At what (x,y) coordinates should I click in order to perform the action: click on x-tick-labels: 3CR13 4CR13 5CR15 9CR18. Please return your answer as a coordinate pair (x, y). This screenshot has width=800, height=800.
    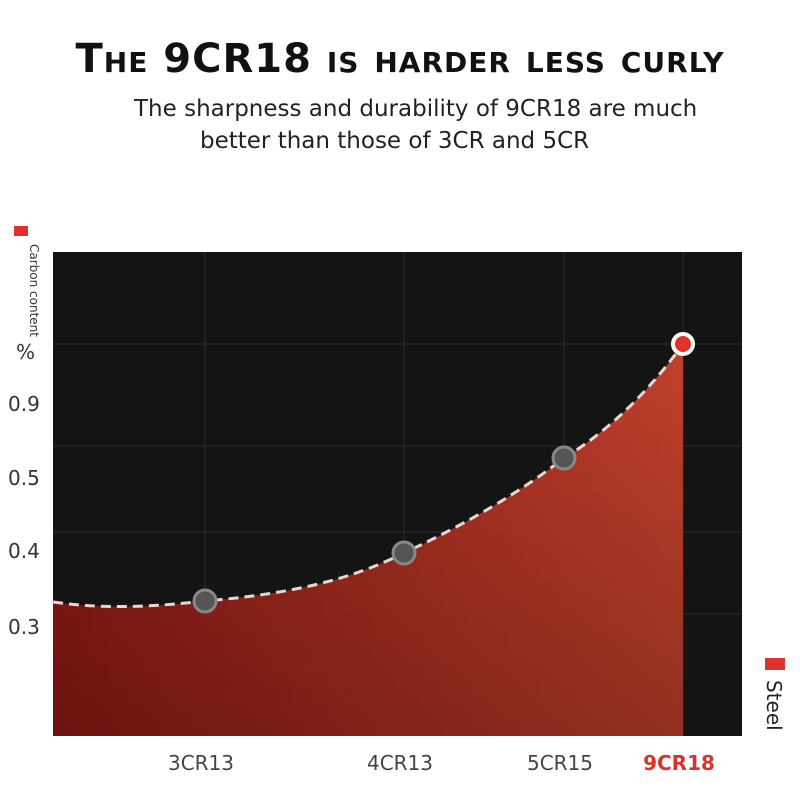
    Looking at the image, I should click on (441, 763).